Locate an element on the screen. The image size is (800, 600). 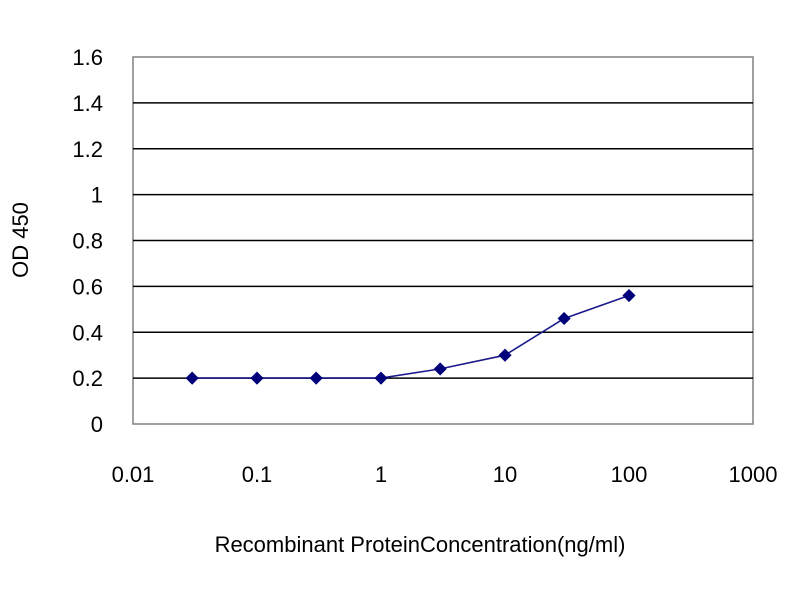
y-tick-label: 0.8 is located at coordinates (87, 241).